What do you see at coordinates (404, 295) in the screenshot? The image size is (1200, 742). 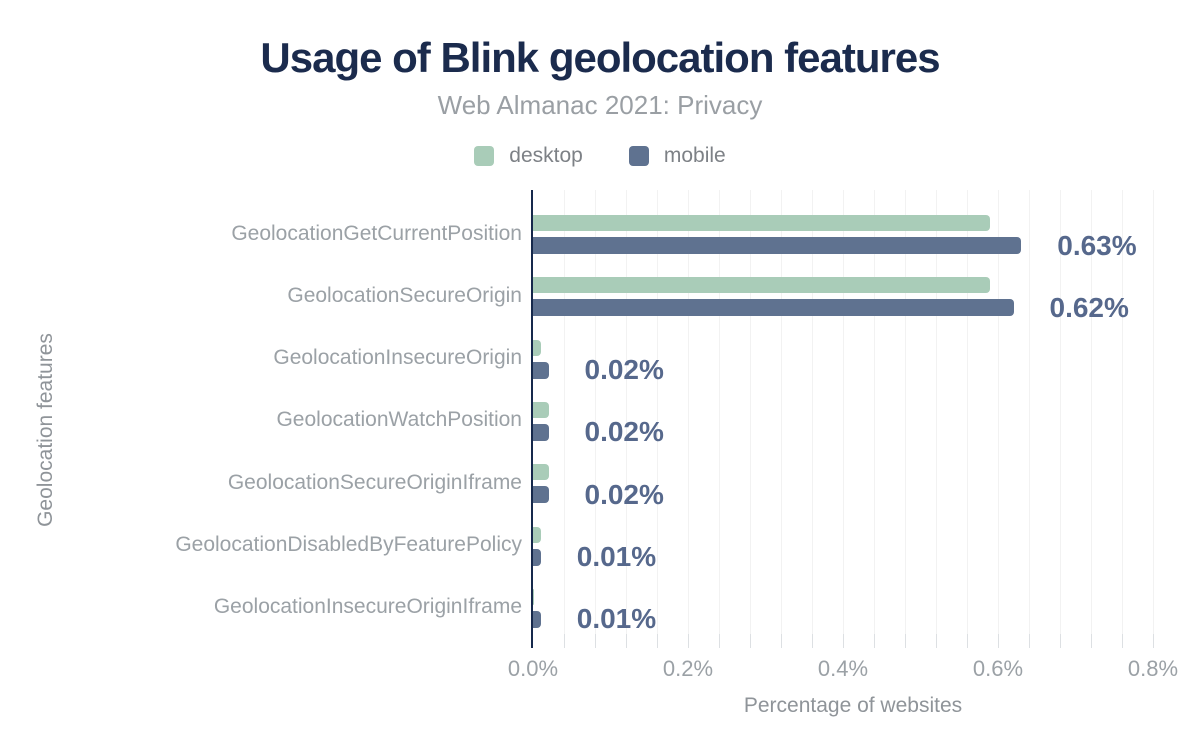 I see `category-label: GeolocationSecureOrigin` at bounding box center [404, 295].